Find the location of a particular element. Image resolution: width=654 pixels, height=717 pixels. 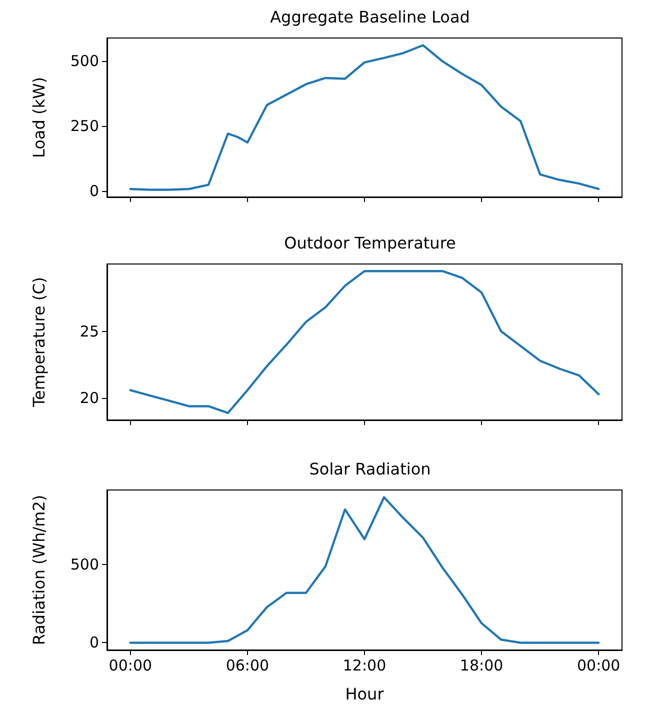

y-axis-title: Load (kW) is located at coordinates (39, 117).